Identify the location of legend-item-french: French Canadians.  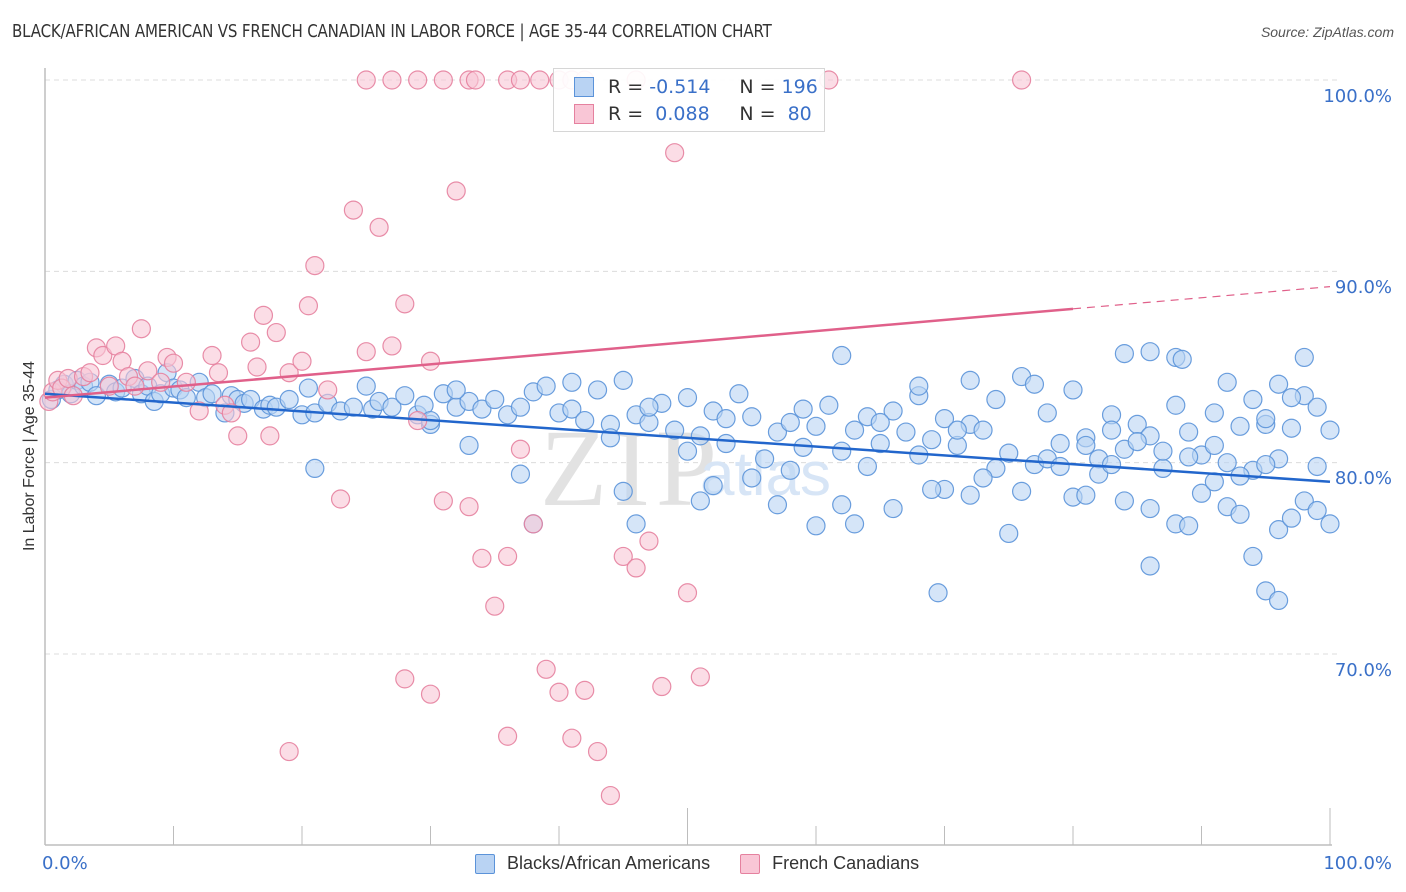
(829, 863).